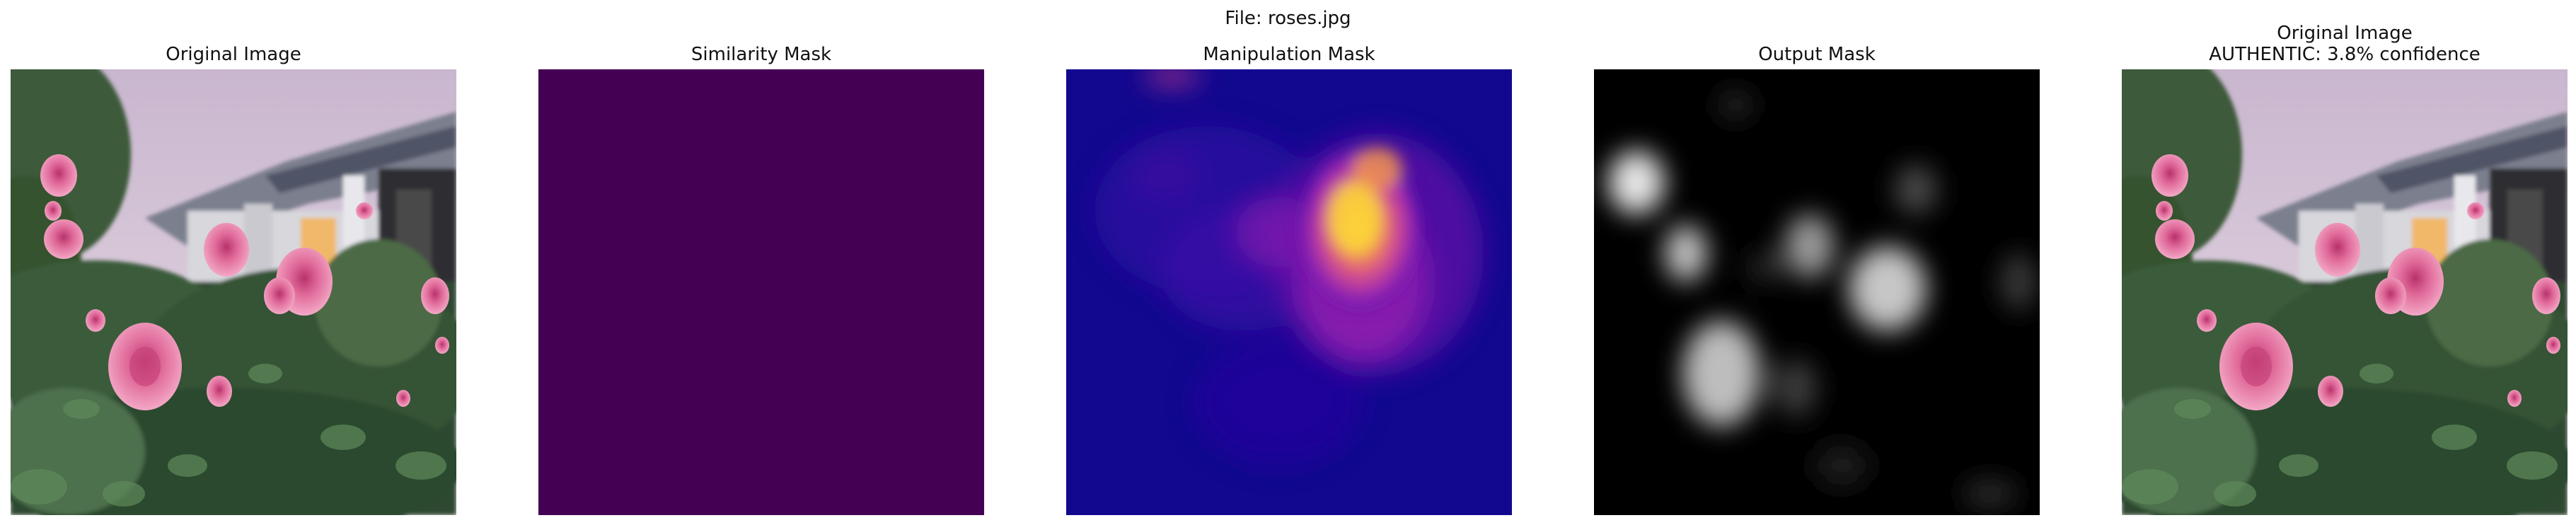  Describe the element at coordinates (1289, 54) in the screenshot. I see `panel-title-manipulation-mask: Manipulation Mask` at that location.